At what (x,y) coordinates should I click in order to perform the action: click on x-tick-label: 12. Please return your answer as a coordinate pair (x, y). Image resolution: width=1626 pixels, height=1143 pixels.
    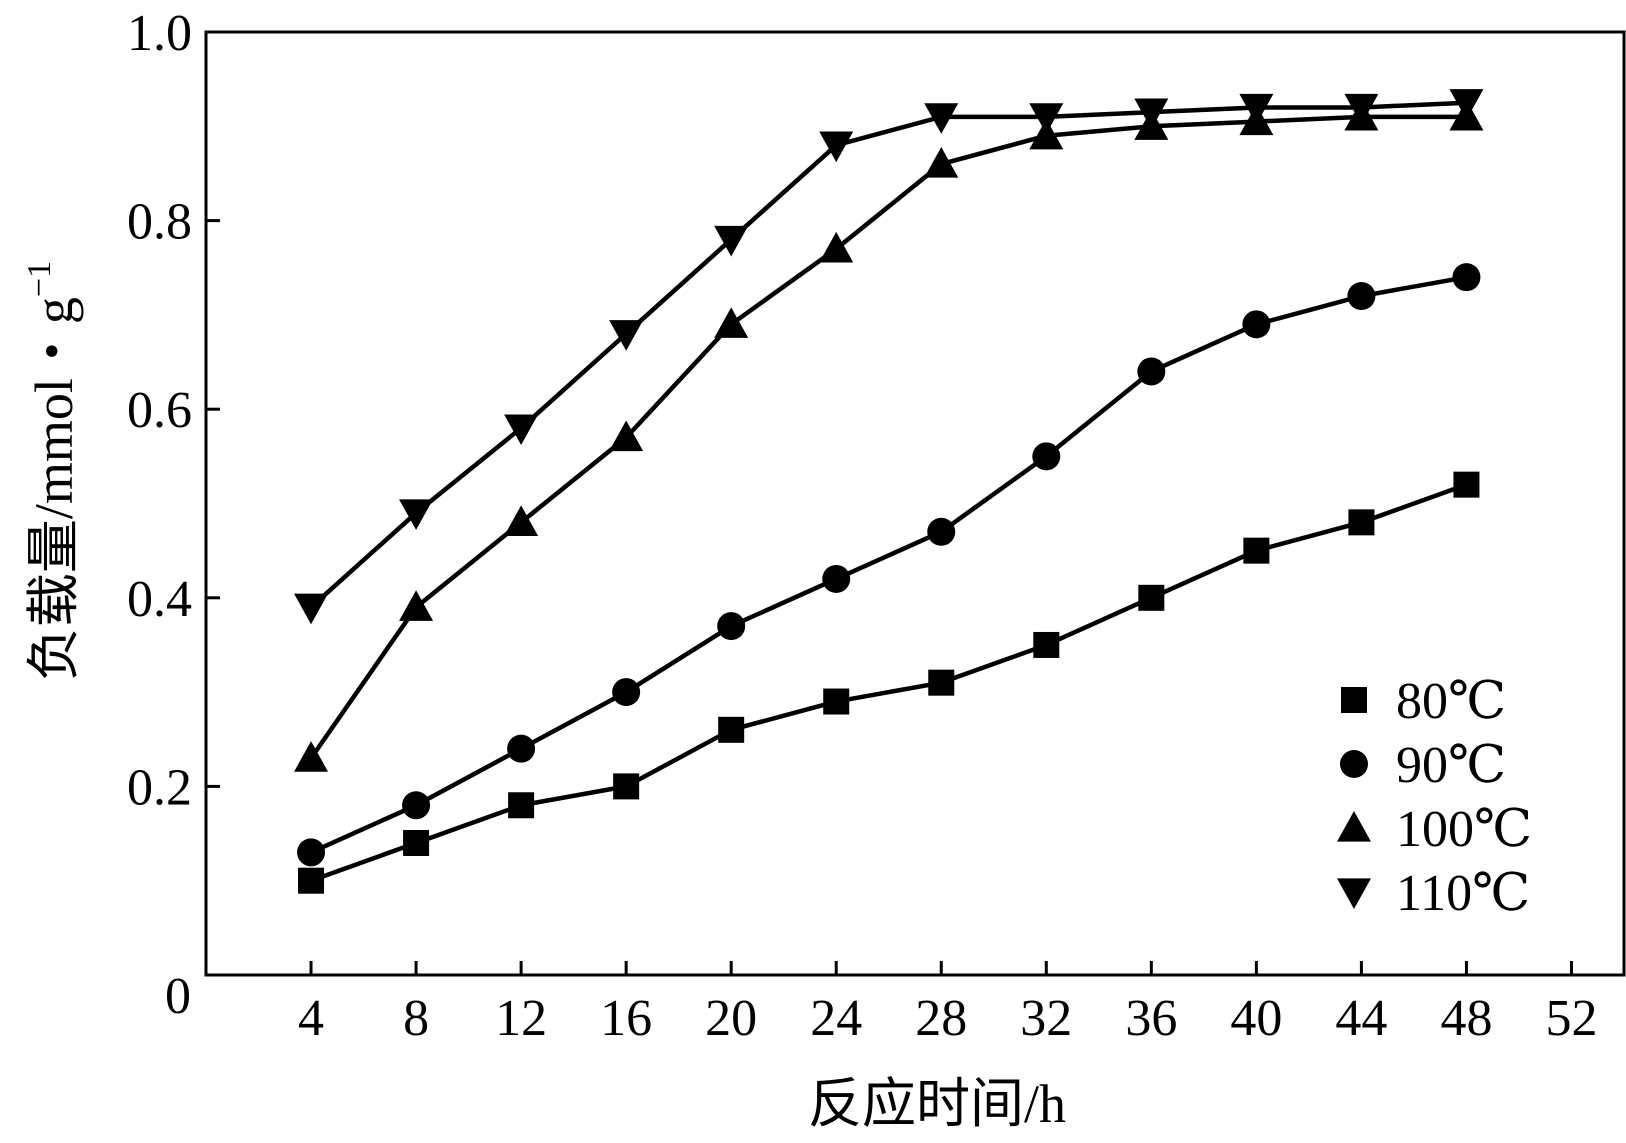
    Looking at the image, I should click on (521, 1018).